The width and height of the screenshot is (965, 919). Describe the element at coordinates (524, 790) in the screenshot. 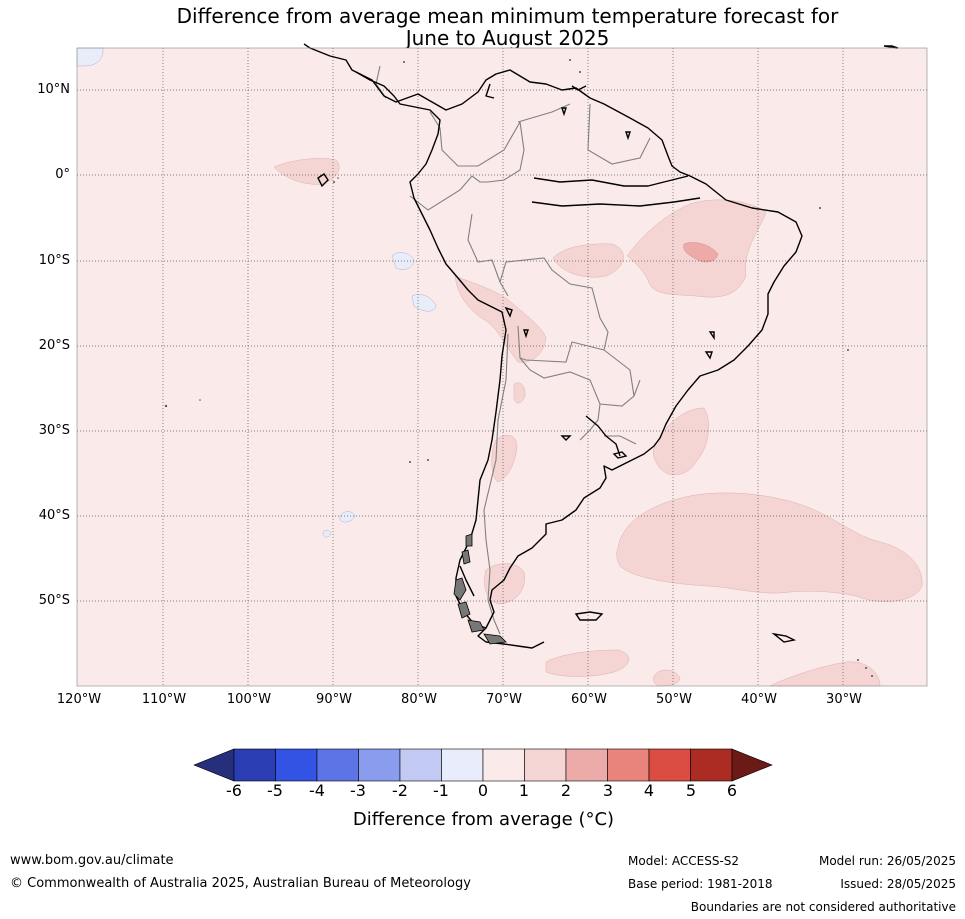

I see `legend-tick-1: 1` at that location.